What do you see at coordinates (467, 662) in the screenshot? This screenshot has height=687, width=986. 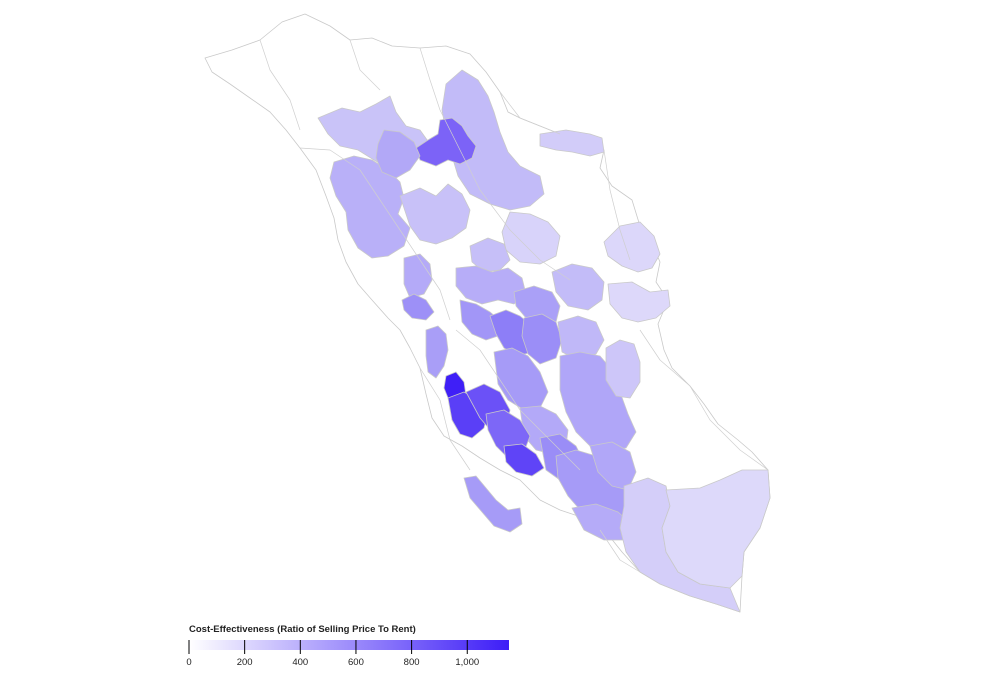 I see `legend-tick-label: 1,000` at bounding box center [467, 662].